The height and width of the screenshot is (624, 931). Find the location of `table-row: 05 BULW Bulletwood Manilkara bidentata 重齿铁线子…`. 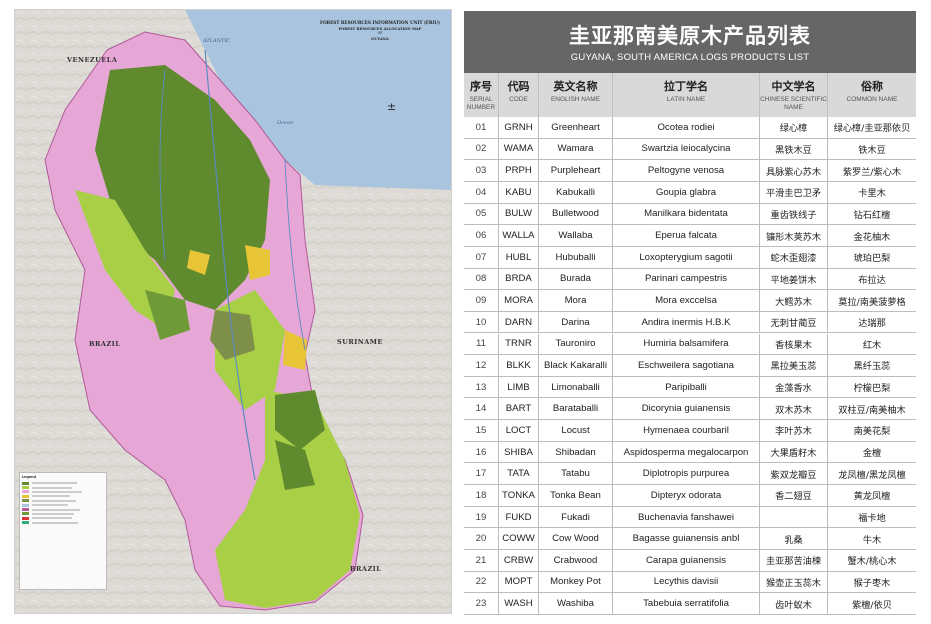

table-row: 05 BULW Bulletwood Manilkara bidentata 重齿铁线子… is located at coordinates (690, 214).